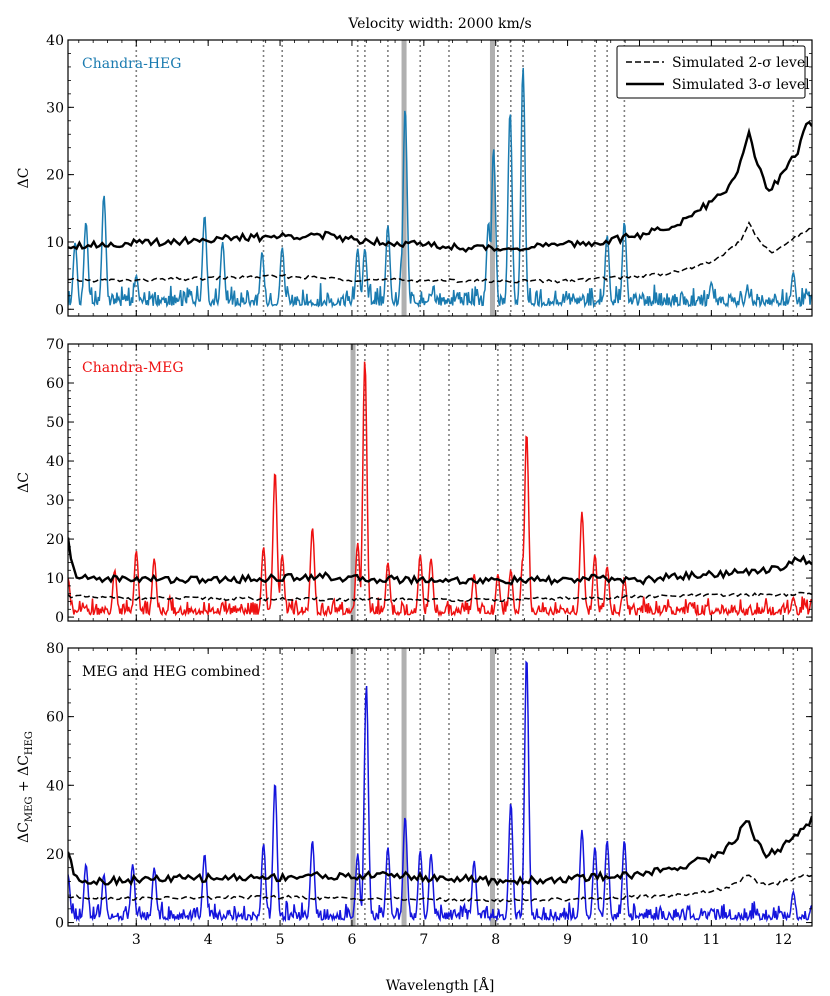 This screenshot has height=996, width=830. What do you see at coordinates (25, 787) in the screenshot?
I see `y-axis-label: ΔCMEG + ΔCHEG` at bounding box center [25, 787].